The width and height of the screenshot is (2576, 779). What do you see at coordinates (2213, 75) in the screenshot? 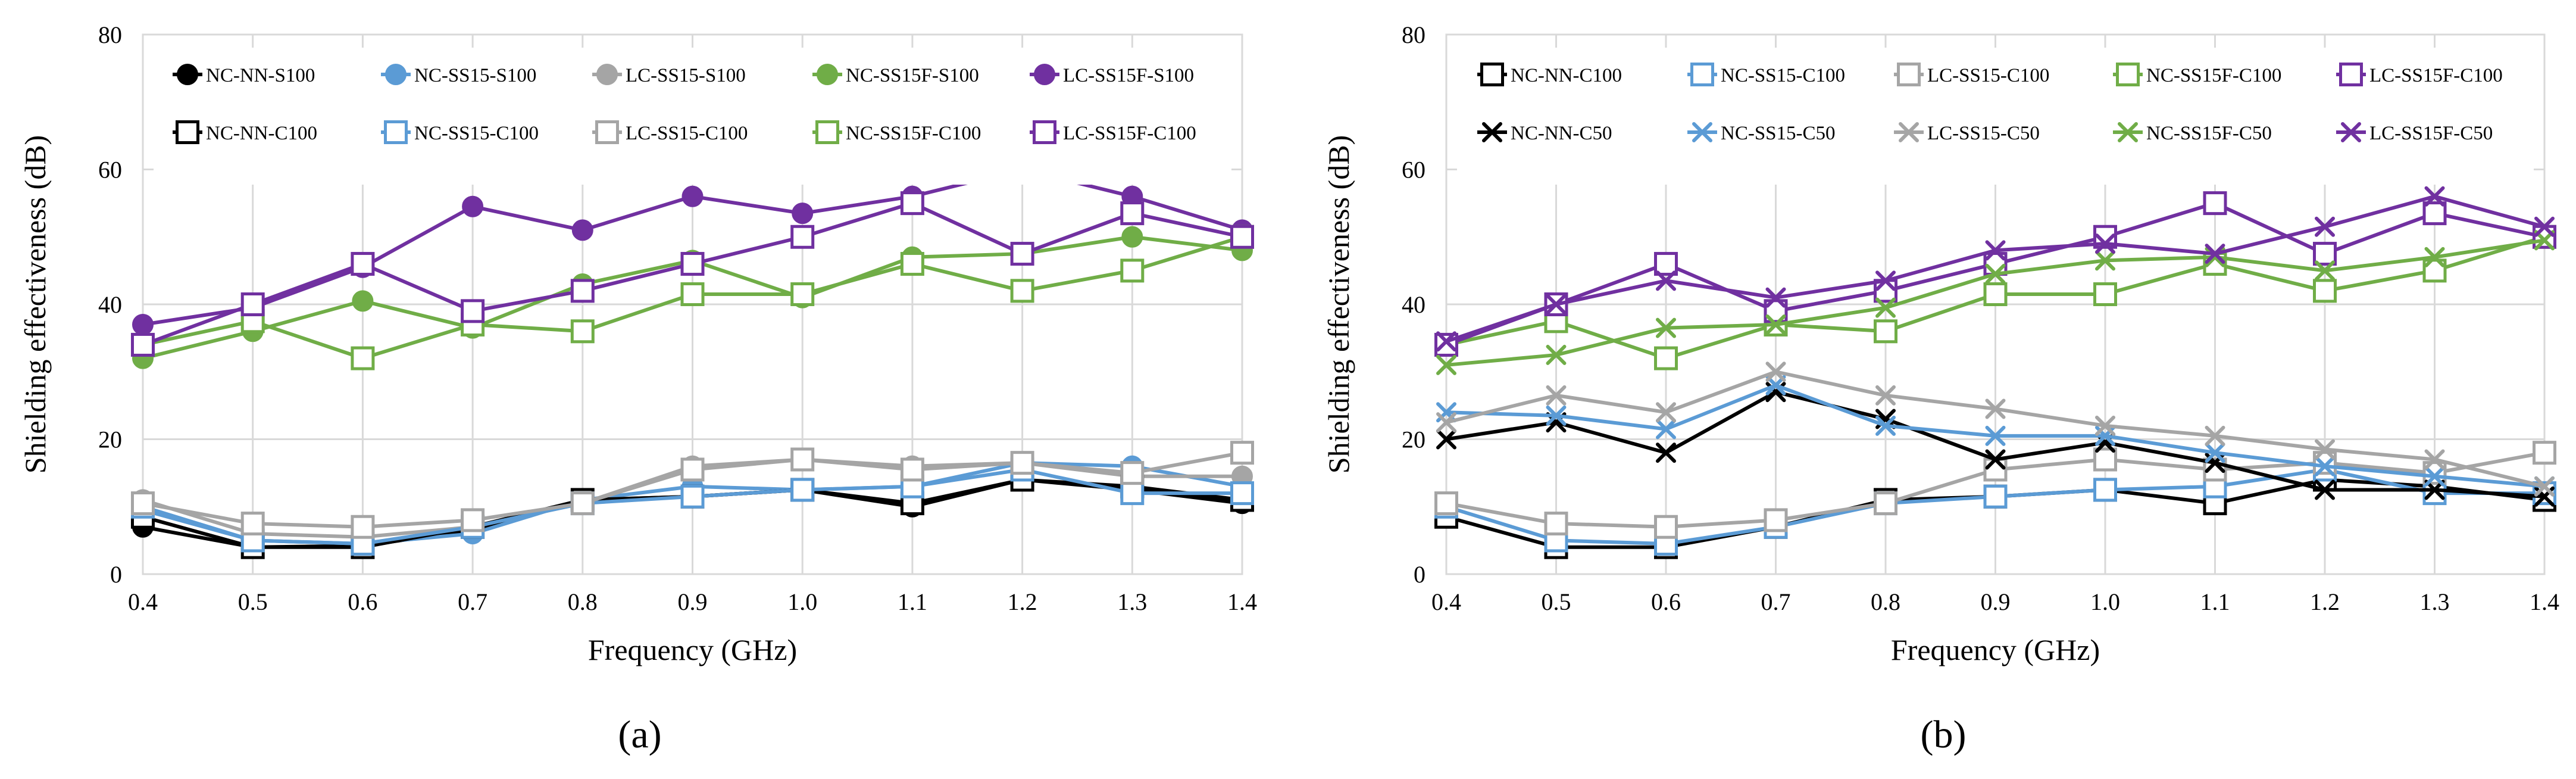
I see `legend-label-nc-ss15f-c100-b: NC-SS15F-C100` at bounding box center [2213, 75].